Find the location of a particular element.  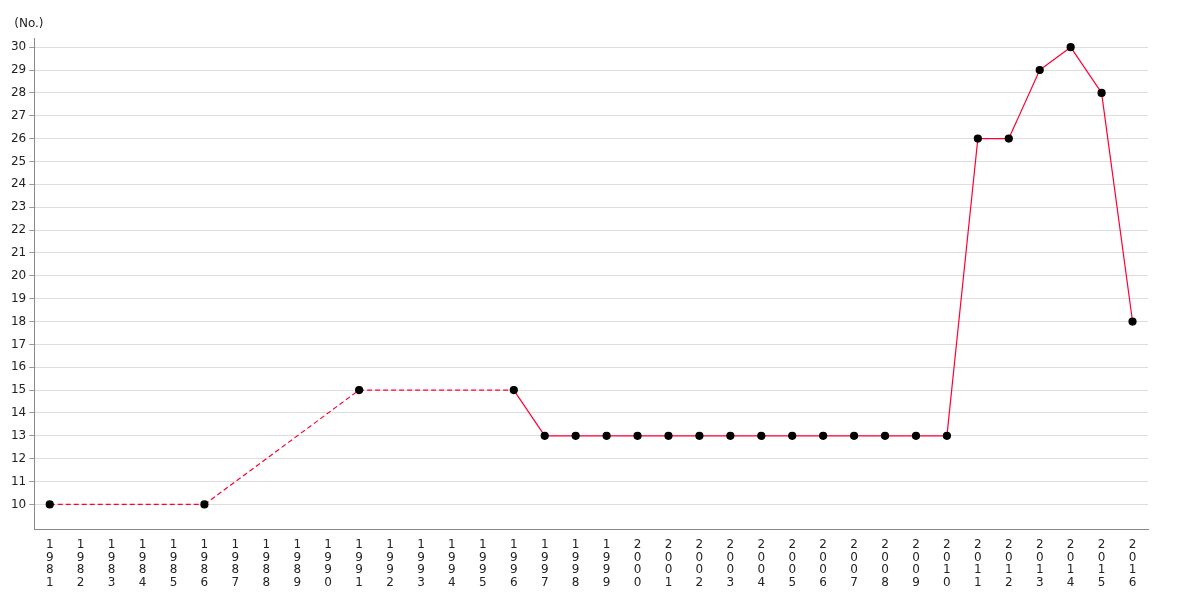

x-tick-label: 2003 is located at coordinates (730, 563).